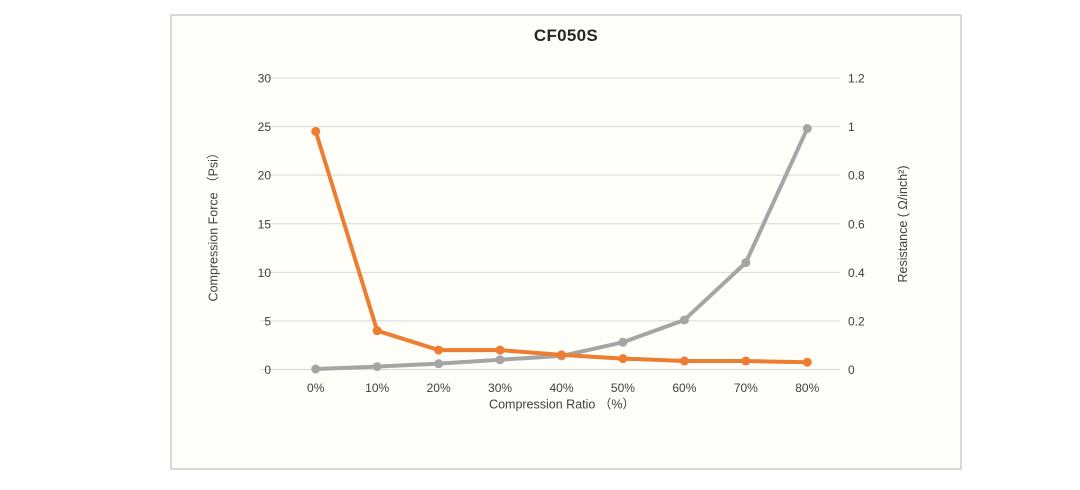 The width and height of the screenshot is (1080, 490). Describe the element at coordinates (316, 388) in the screenshot. I see `x-axis-tick-label: 0%` at that location.